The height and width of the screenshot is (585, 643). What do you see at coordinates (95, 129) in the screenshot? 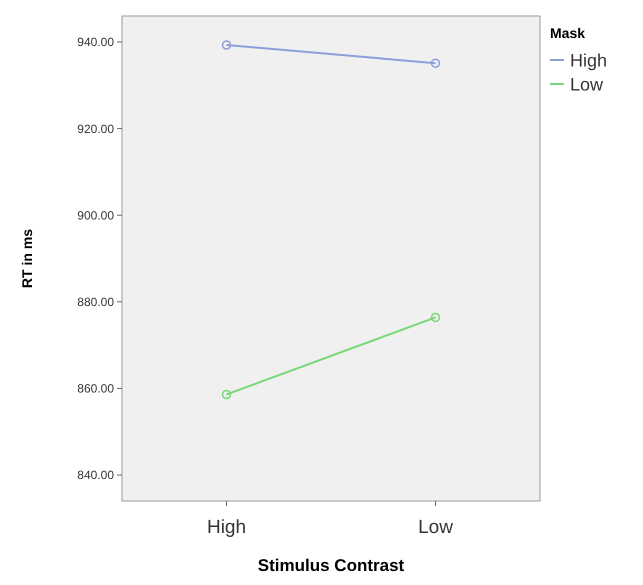
I see `y-tick-label: 920.00` at bounding box center [95, 129].